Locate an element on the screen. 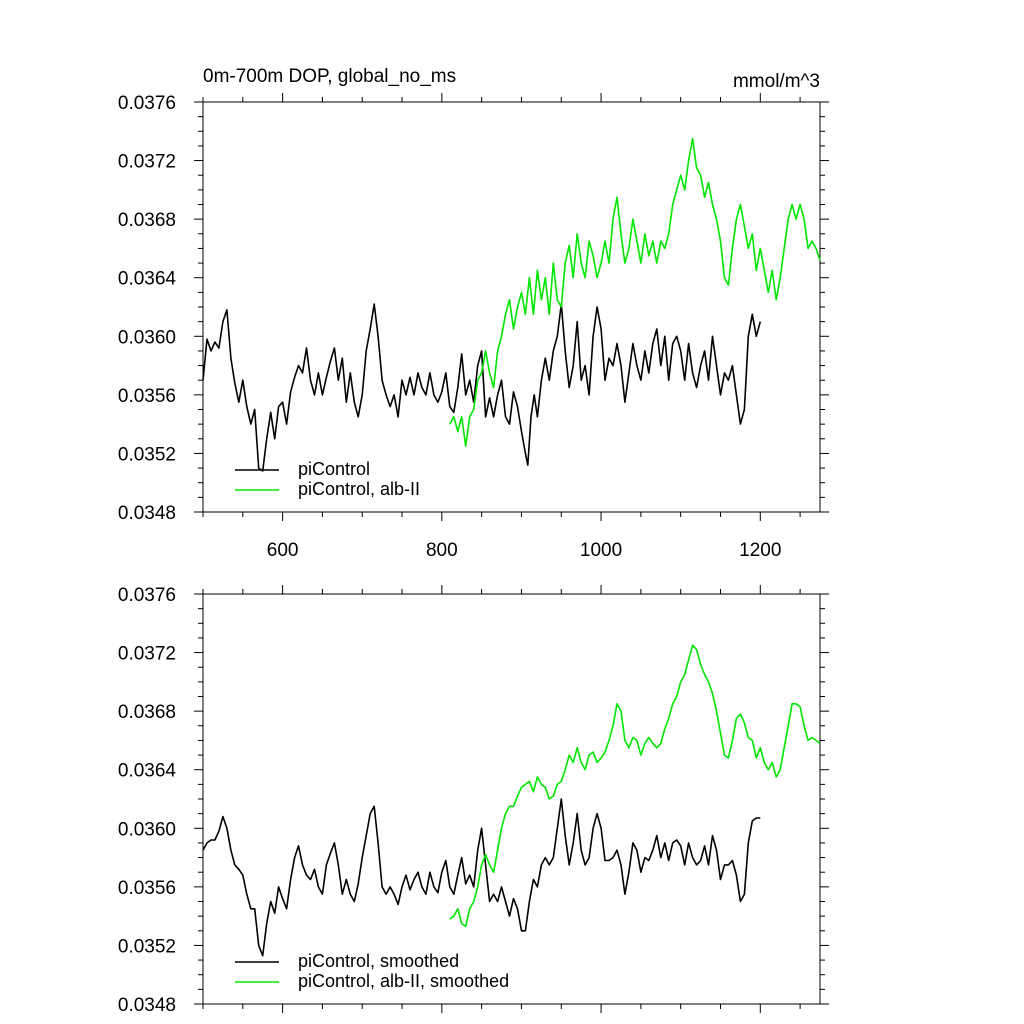  series-line-picontrol is located at coordinates (482, 387).